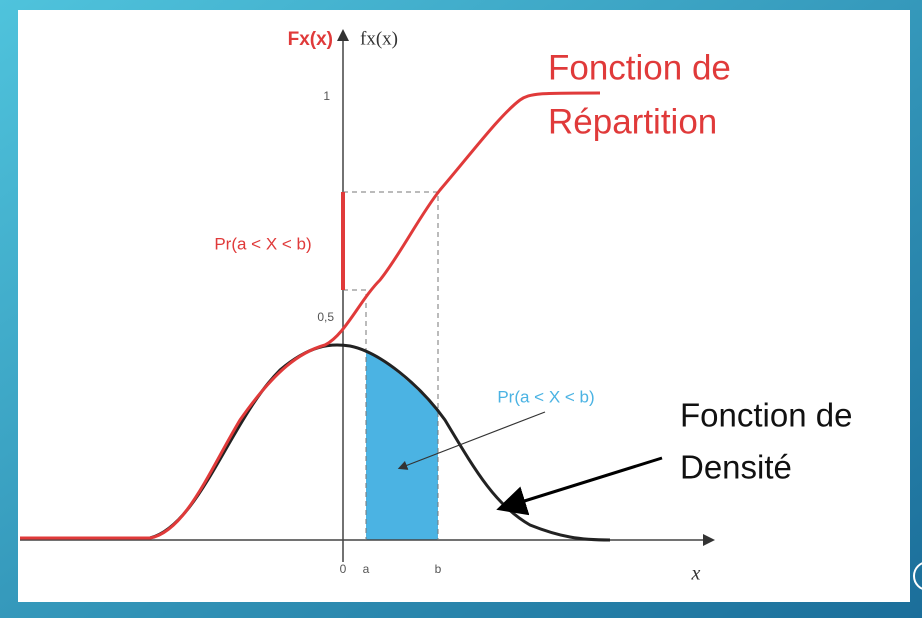 This screenshot has width=922, height=618. What do you see at coordinates (579, 486) in the screenshot?
I see `density-arrow` at bounding box center [579, 486].